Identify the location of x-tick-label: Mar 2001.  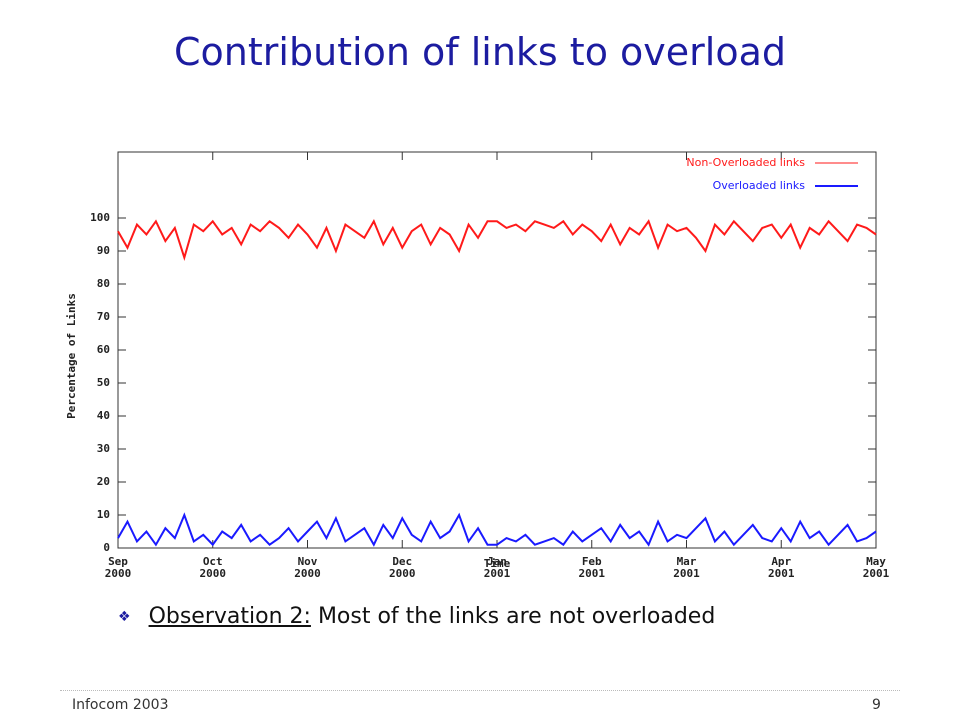
(686, 567).